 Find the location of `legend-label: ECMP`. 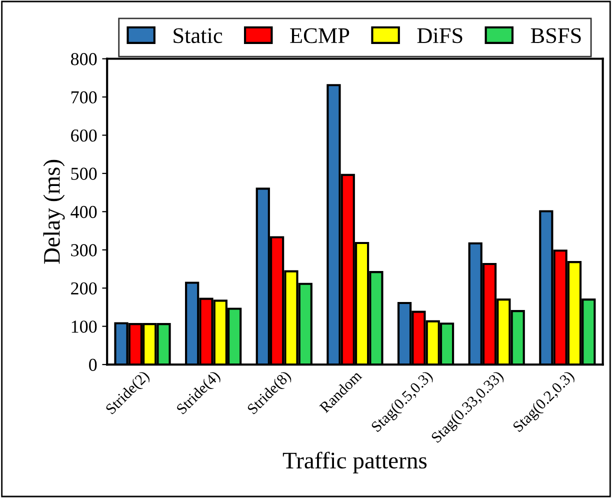

legend-label: ECMP is located at coordinates (320, 36).